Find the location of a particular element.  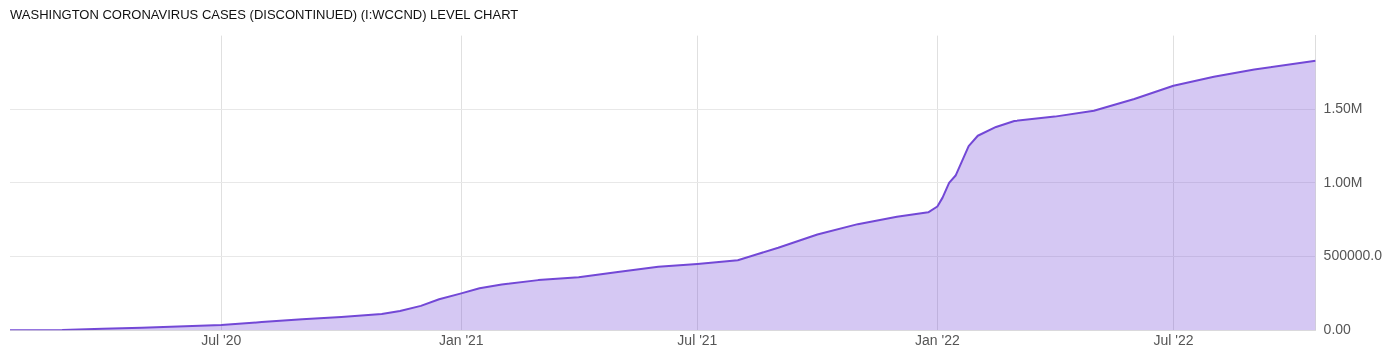

x-tick-label: Jul '22 is located at coordinates (1173, 340).